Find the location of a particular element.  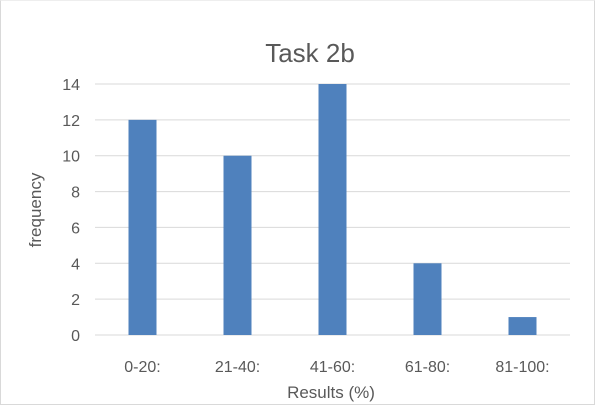

x-tick-label: 0-20: is located at coordinates (142, 367).